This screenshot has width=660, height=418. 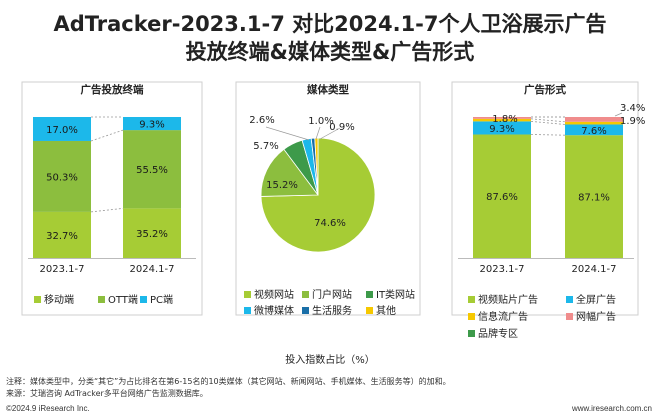 I want to click on copyright-text: ©2024.9 iResearch Inc., so click(x=48, y=408).